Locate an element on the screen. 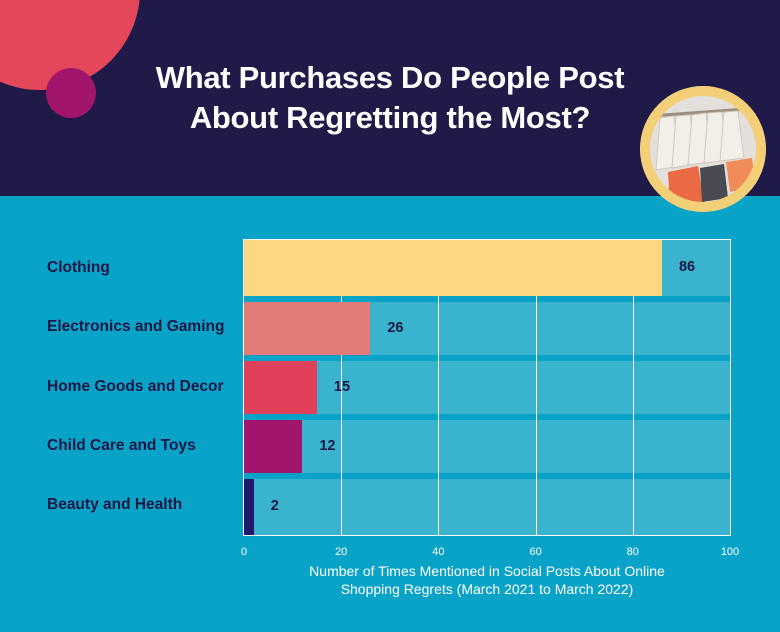 The width and height of the screenshot is (780, 632). decorative-circle-small is located at coordinates (71, 93).